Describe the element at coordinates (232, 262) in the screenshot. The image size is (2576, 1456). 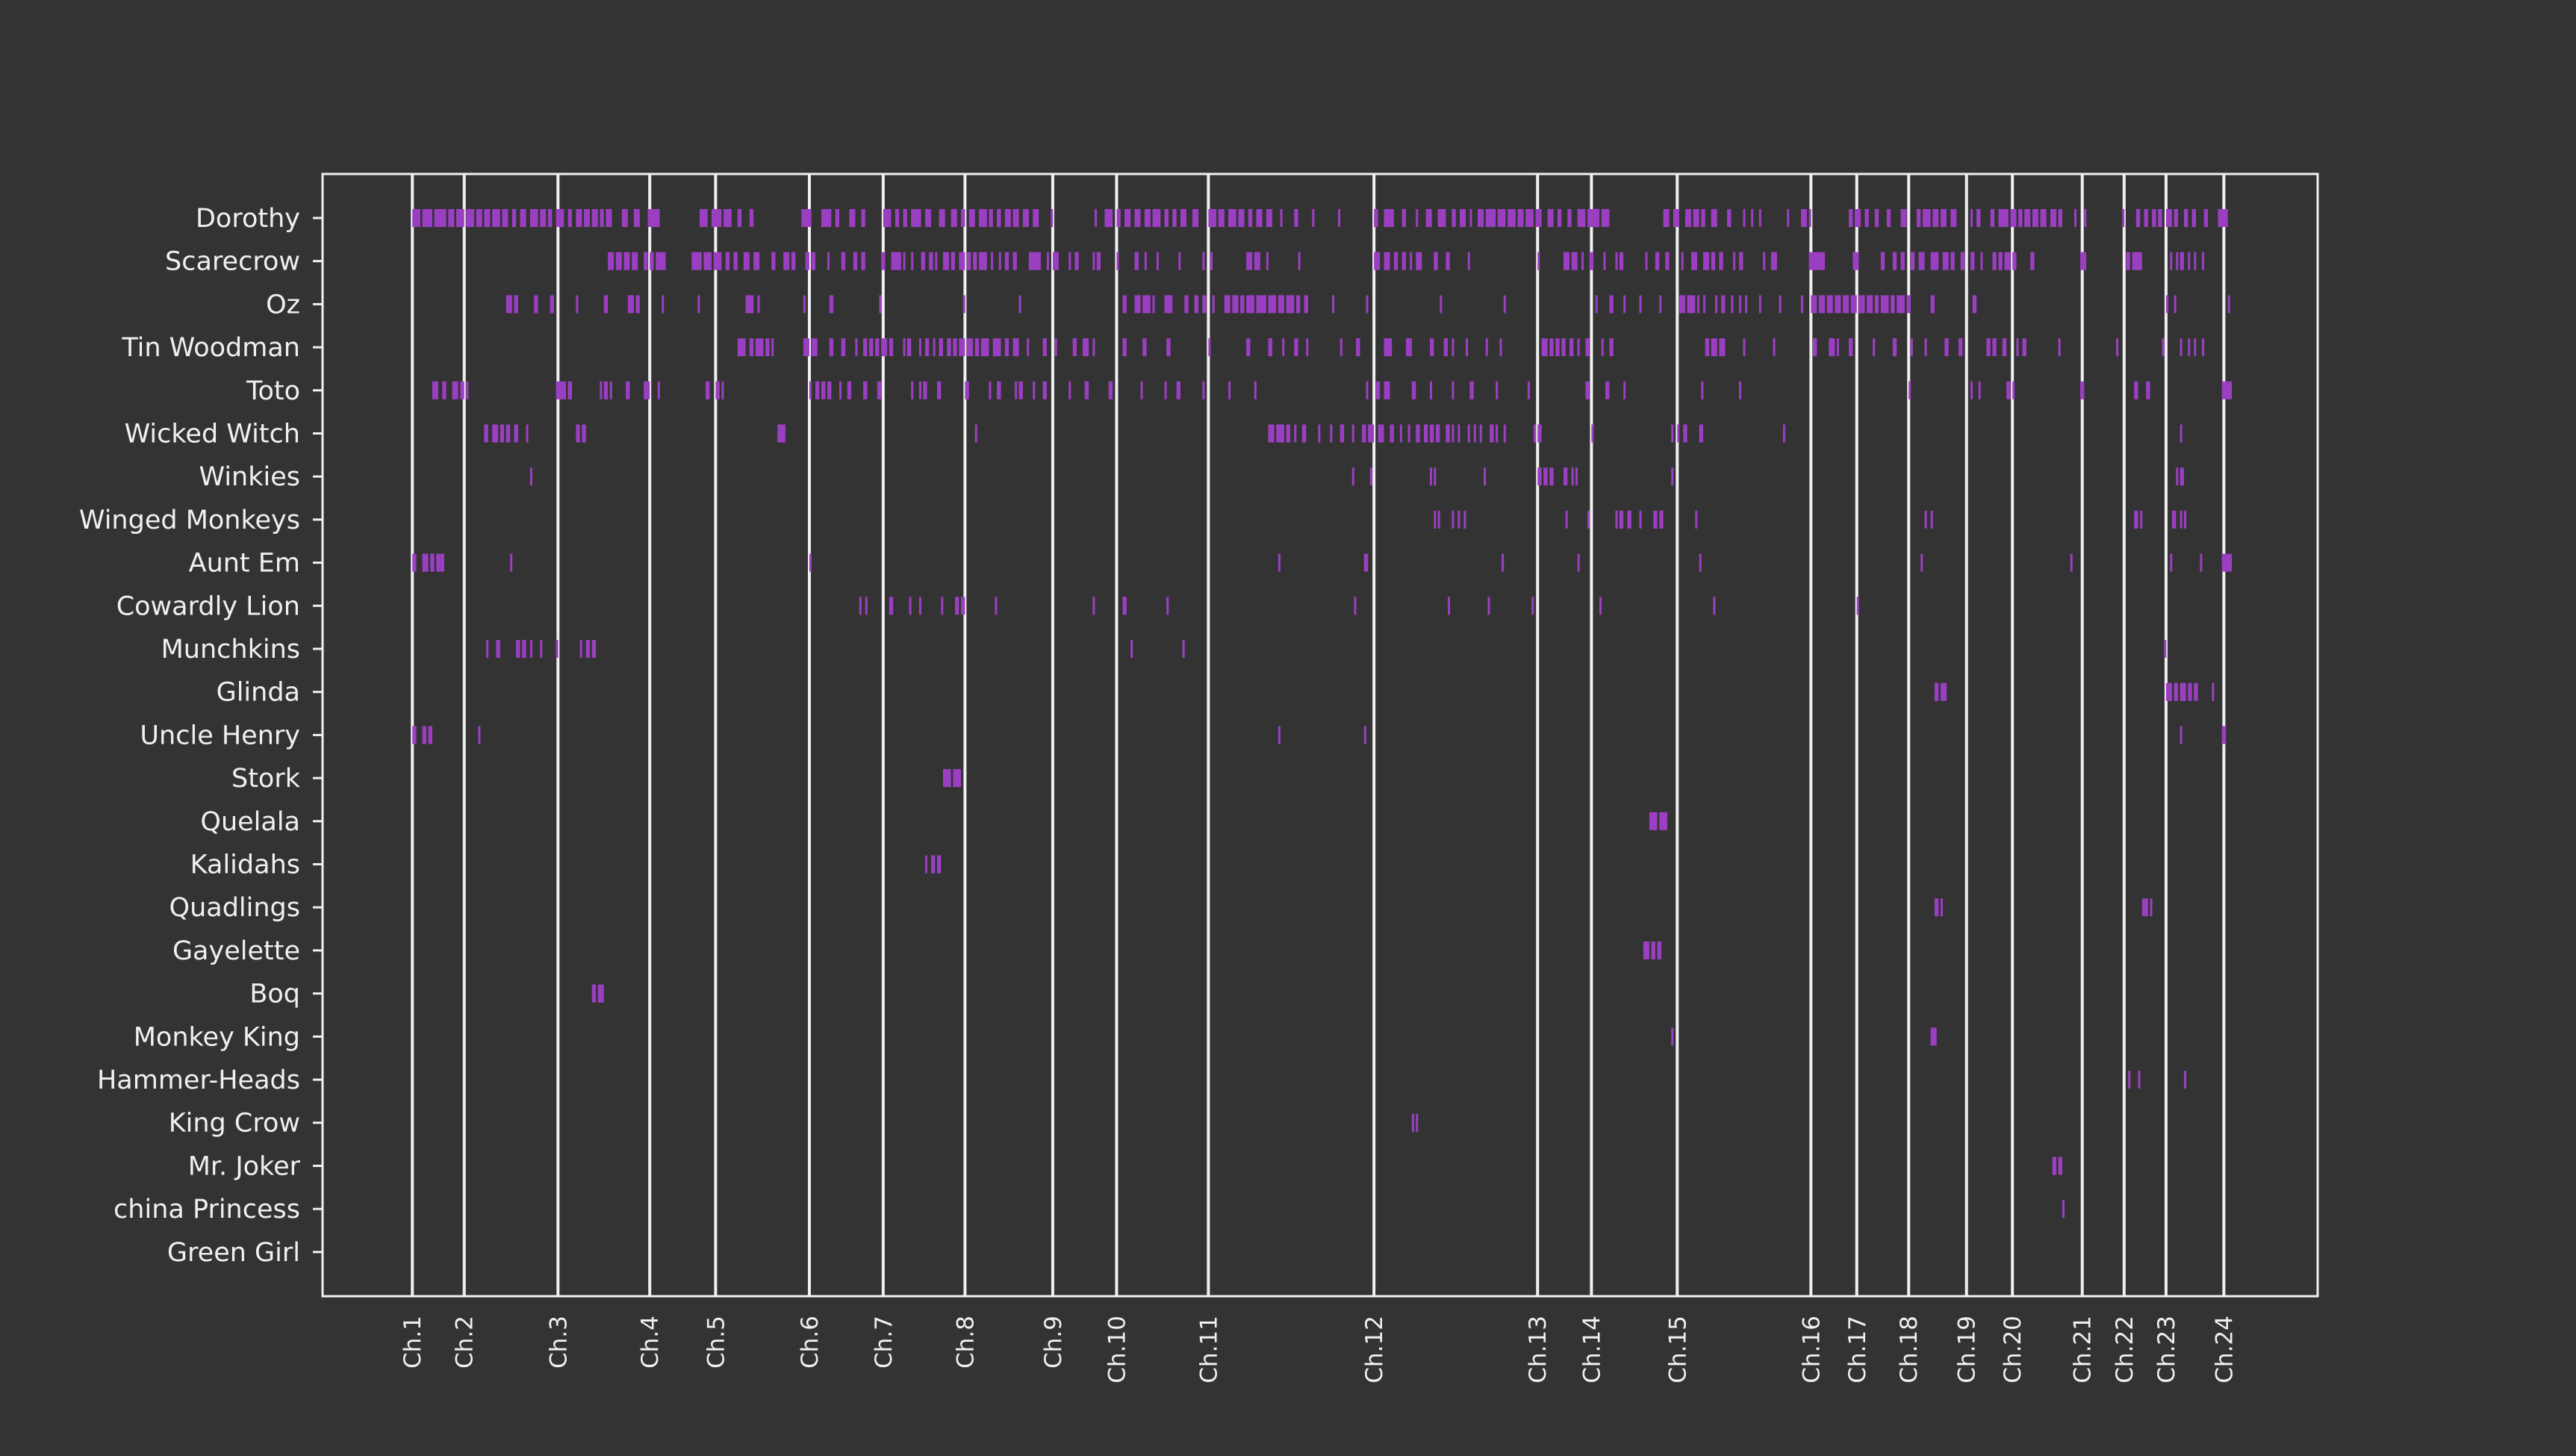
I see `character-label-scarecrow: Scarecrow` at that location.